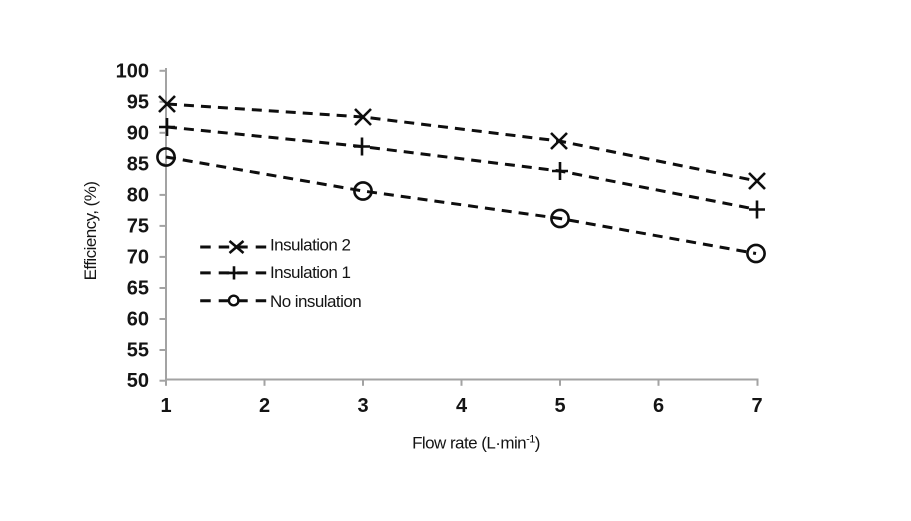  What do you see at coordinates (132, 71) in the screenshot?
I see `svg-text: 100` at bounding box center [132, 71].